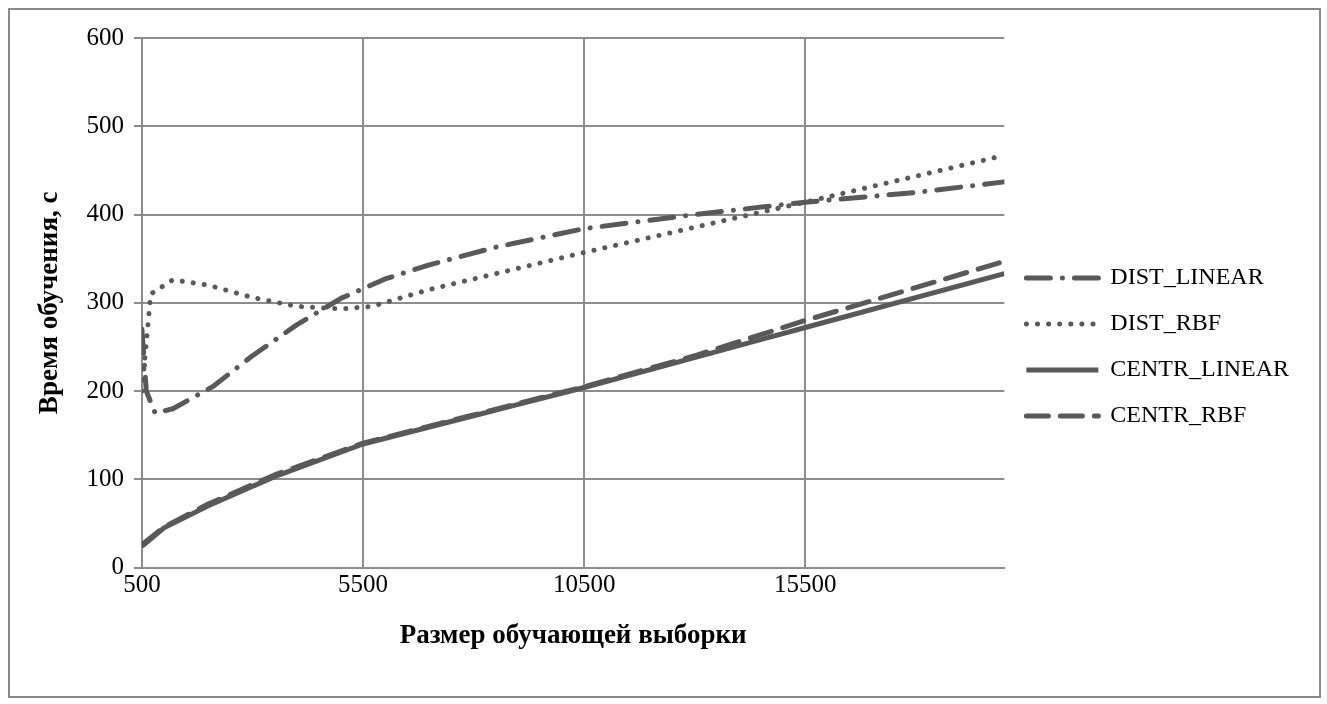 The width and height of the screenshot is (1327, 704). I want to click on x-tick-label: 15500, so click(805, 584).